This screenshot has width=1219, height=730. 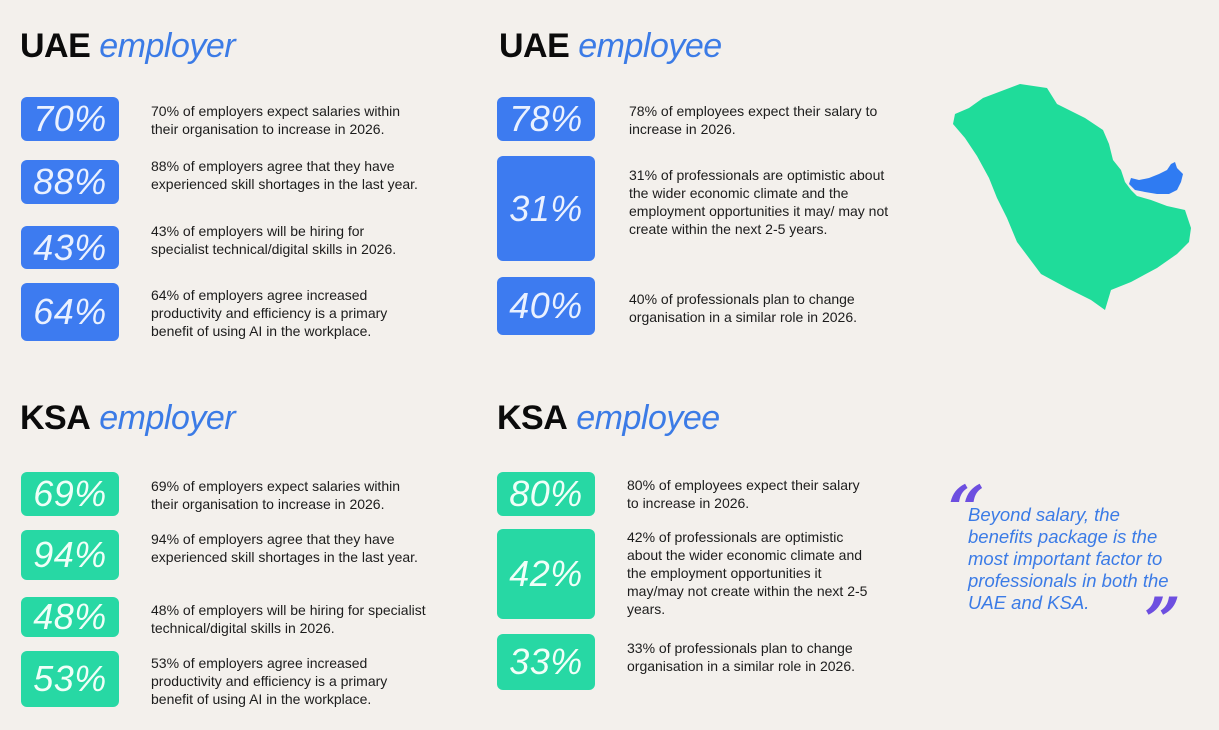 I want to click on stat-value: 94%, so click(x=70, y=555).